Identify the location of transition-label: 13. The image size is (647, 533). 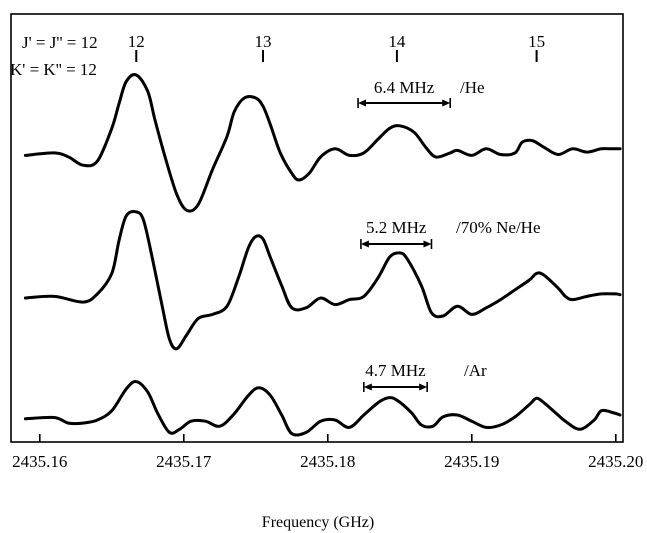
(263, 41).